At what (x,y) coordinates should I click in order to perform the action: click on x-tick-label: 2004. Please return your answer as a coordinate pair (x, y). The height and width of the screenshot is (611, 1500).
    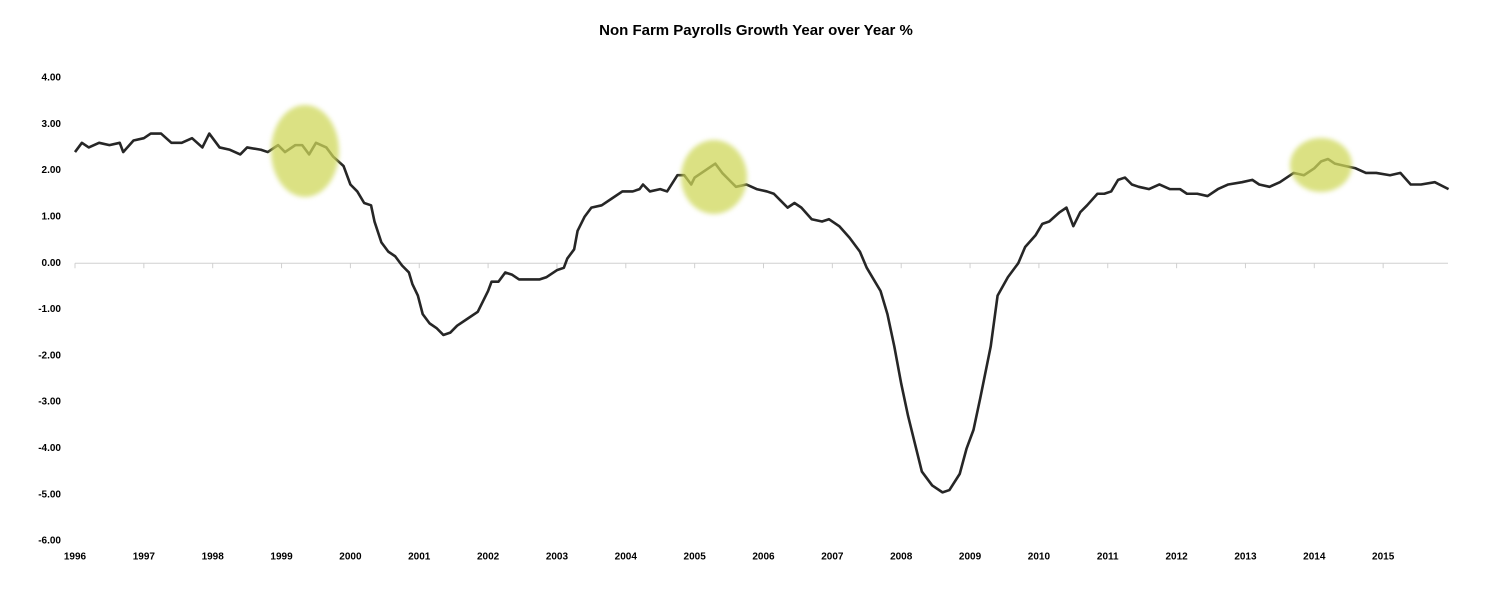
    Looking at the image, I should click on (626, 557).